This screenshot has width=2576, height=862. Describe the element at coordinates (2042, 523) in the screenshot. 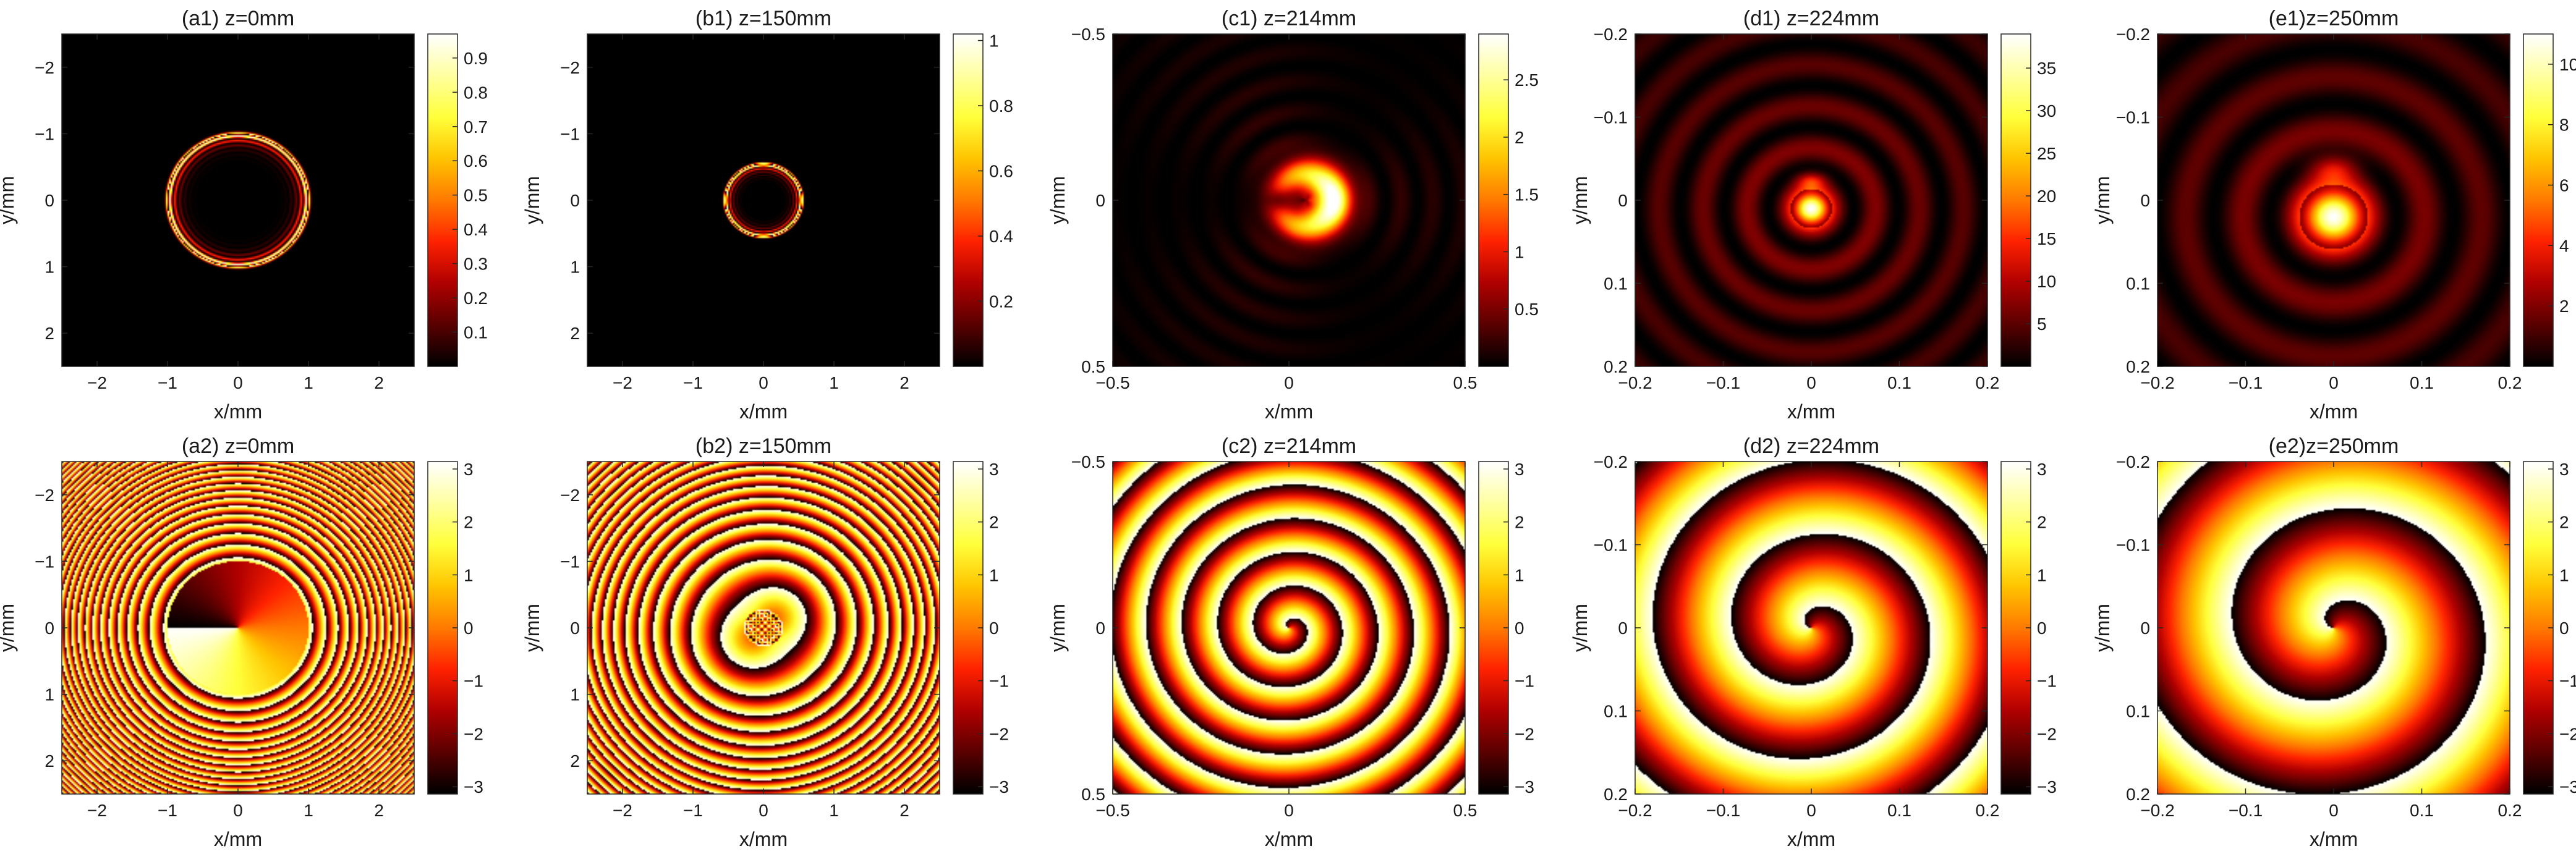

I see `colorbar-tick-label-d2: 2` at that location.